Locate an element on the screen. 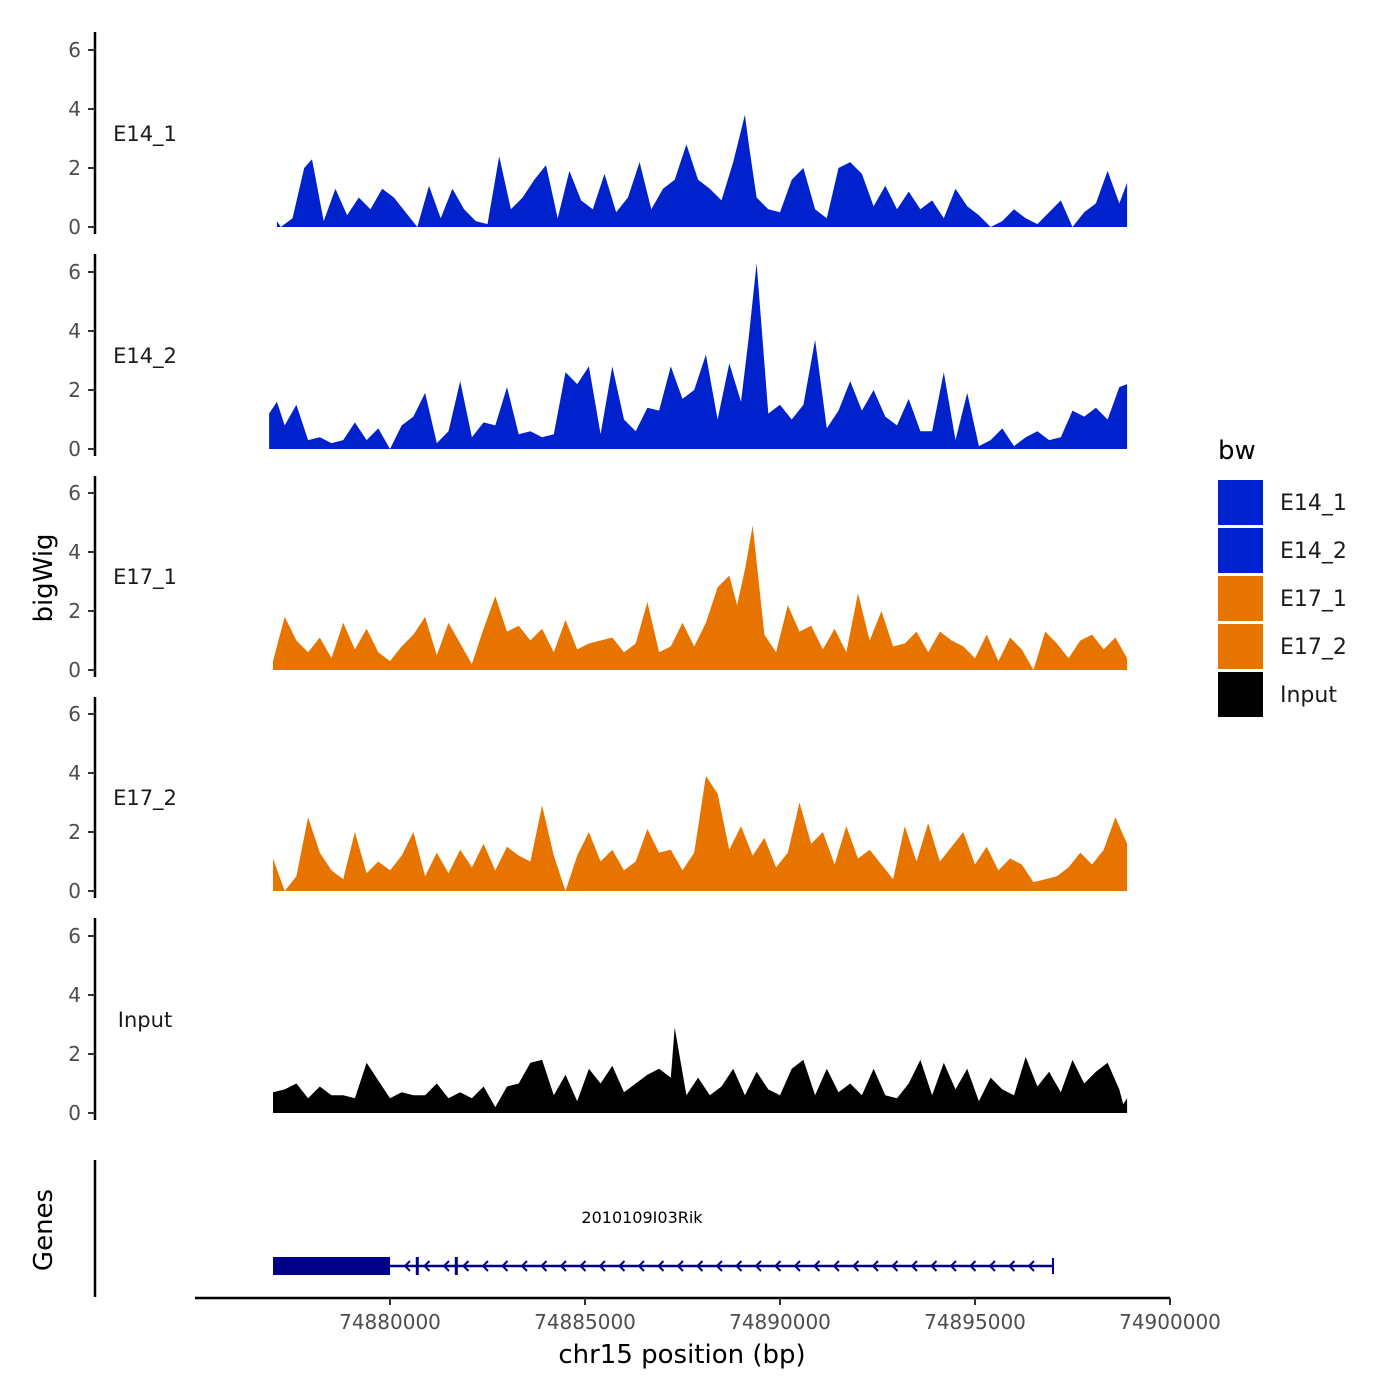 Image resolution: width=1400 pixels, height=1400 pixels. track-label: E14_2 is located at coordinates (145, 356).